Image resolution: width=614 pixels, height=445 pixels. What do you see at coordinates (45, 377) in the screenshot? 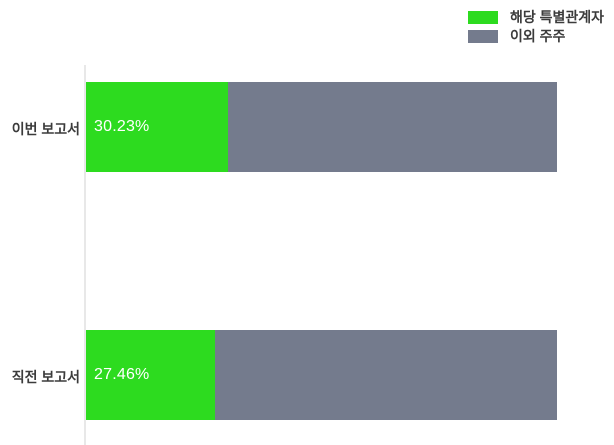
I see `category-label-1: 직전 보고서` at bounding box center [45, 377].